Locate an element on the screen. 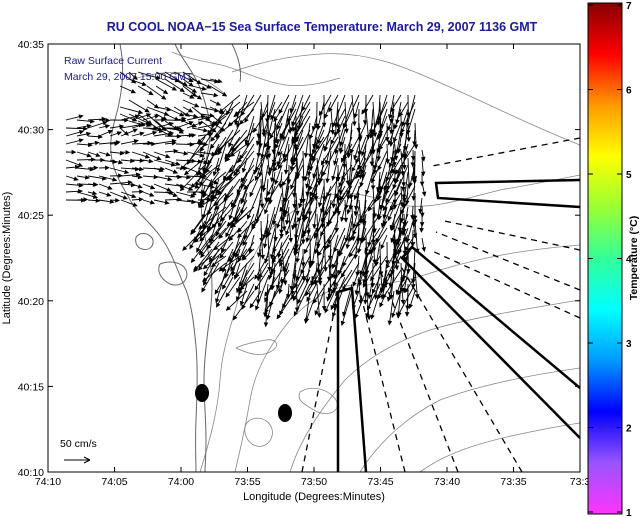 Image resolution: width=644 pixels, height=518 pixels. y-tick-label: 40:20 is located at coordinates (31, 302).